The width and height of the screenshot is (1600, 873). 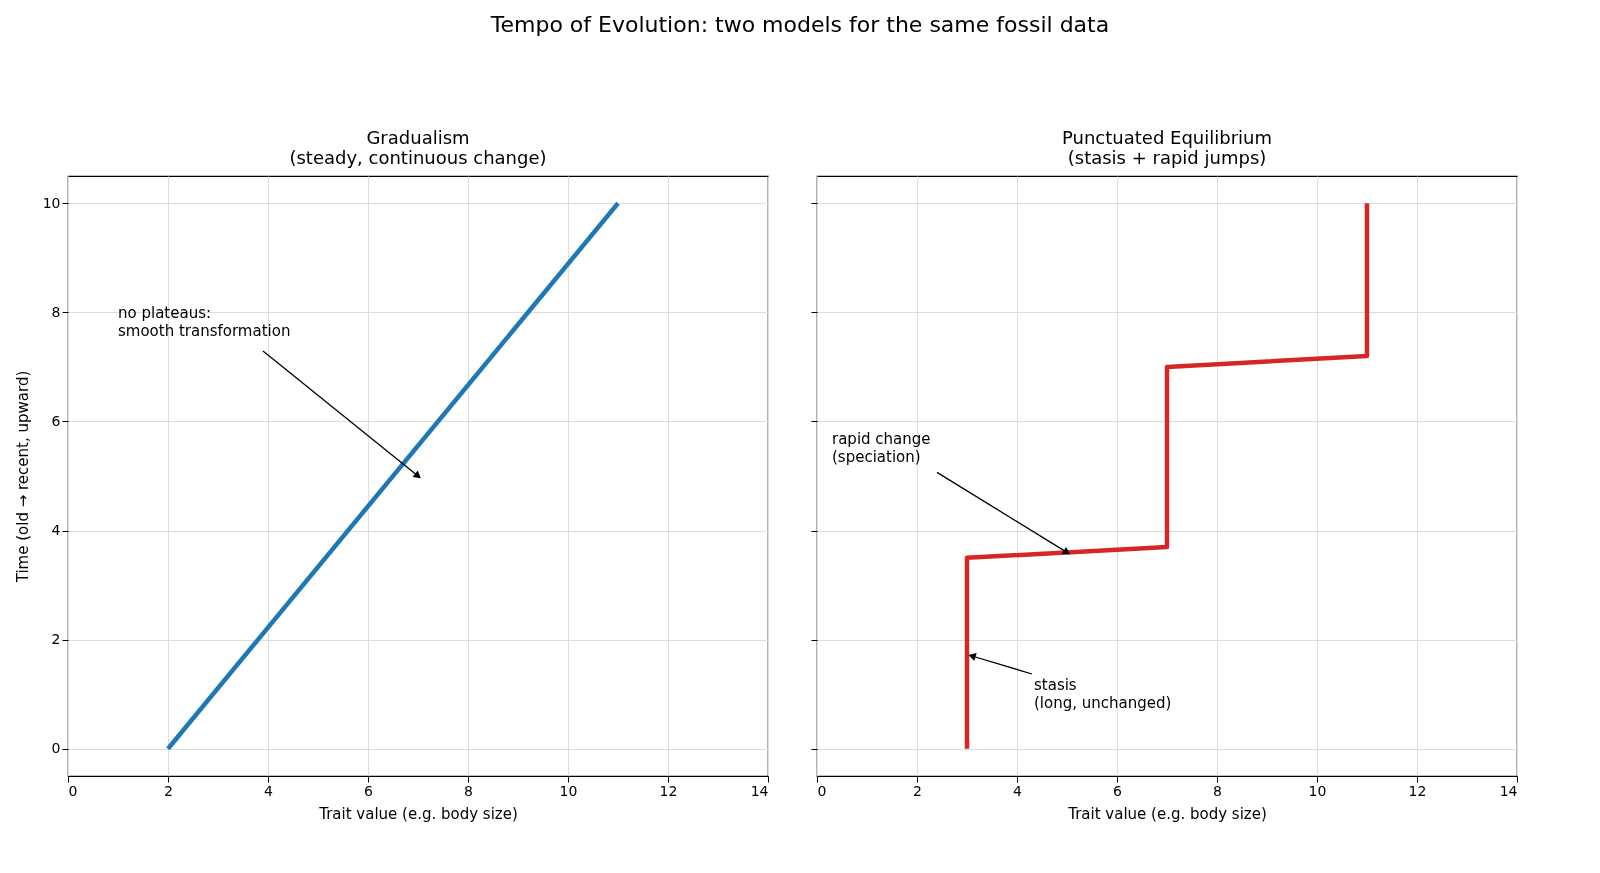 What do you see at coordinates (56, 639) in the screenshot?
I see `y-tick-label: 2` at bounding box center [56, 639].